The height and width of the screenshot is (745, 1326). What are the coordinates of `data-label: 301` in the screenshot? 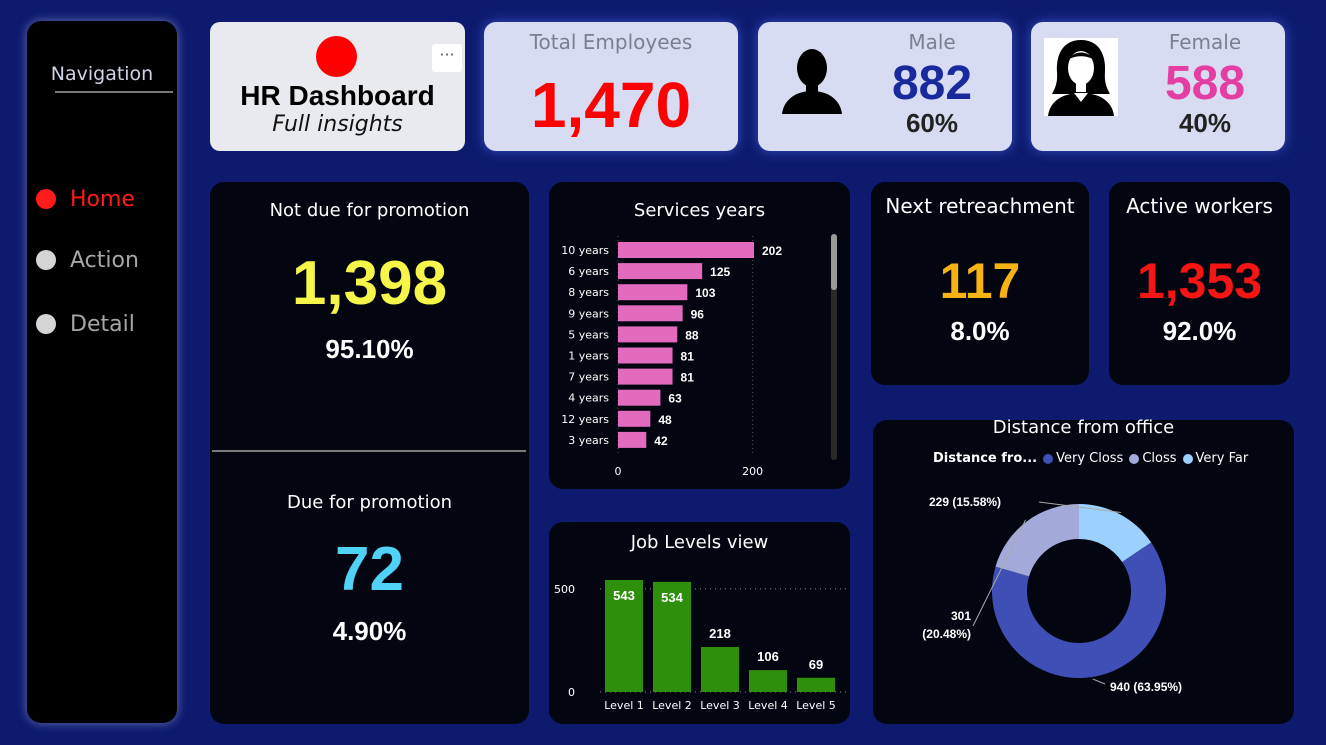 It's located at (961, 616).